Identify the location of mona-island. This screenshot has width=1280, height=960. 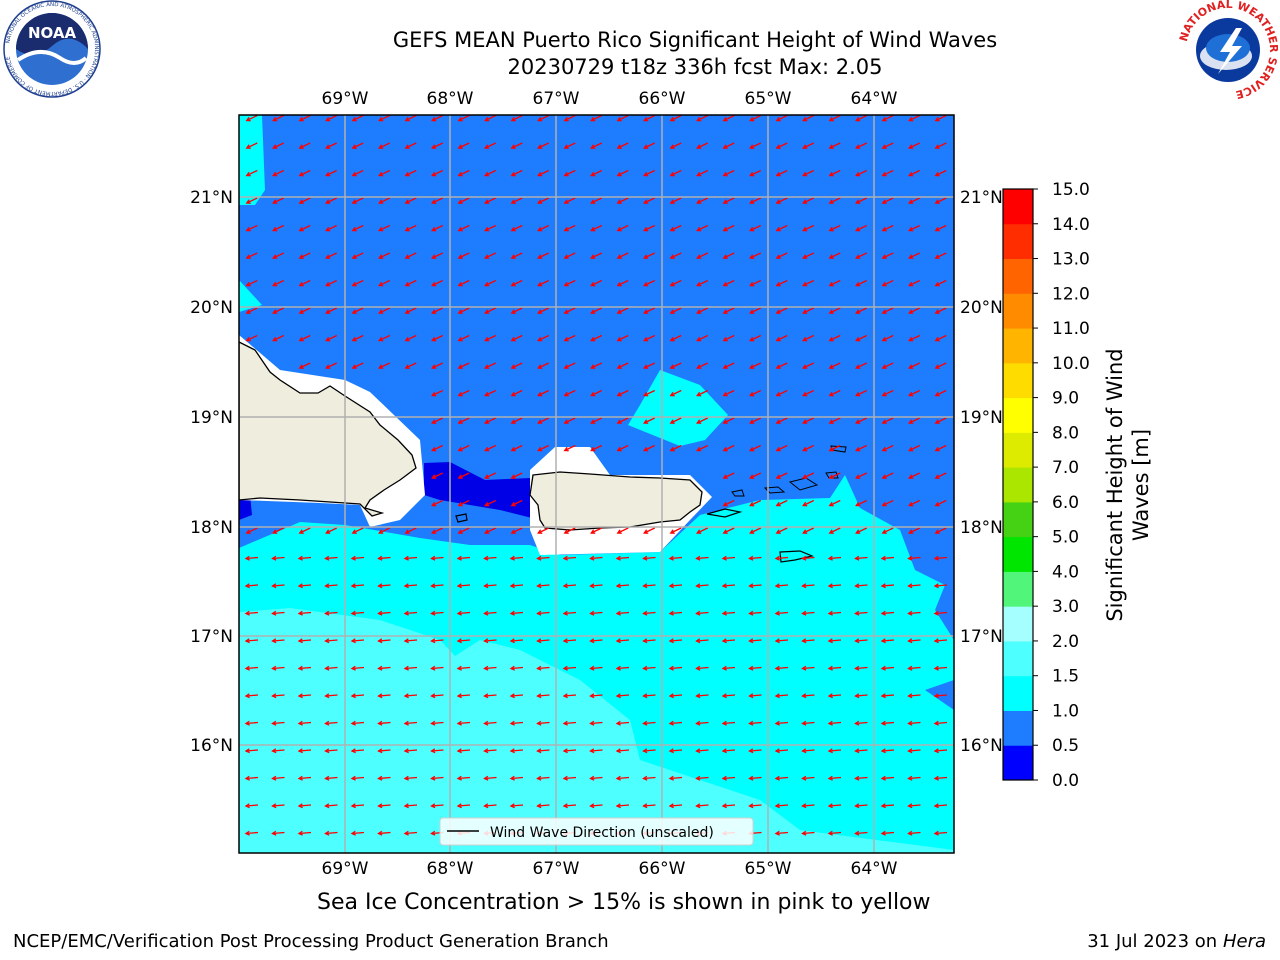
(461, 518).